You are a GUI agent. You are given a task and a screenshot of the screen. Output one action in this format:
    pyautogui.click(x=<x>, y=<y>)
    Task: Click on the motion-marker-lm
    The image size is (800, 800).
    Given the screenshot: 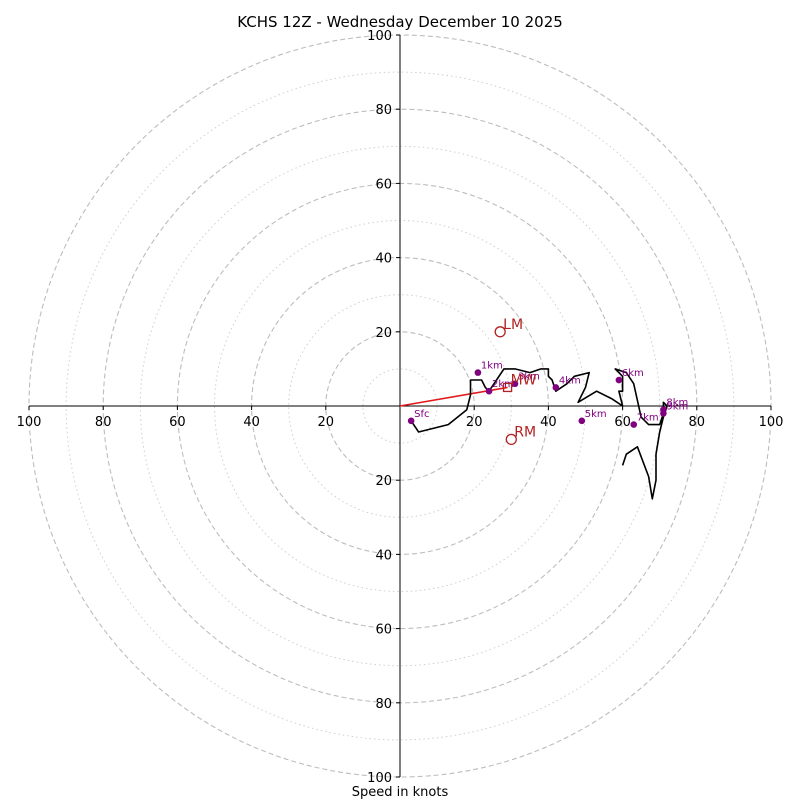 What is the action you would take?
    pyautogui.click(x=500, y=332)
    